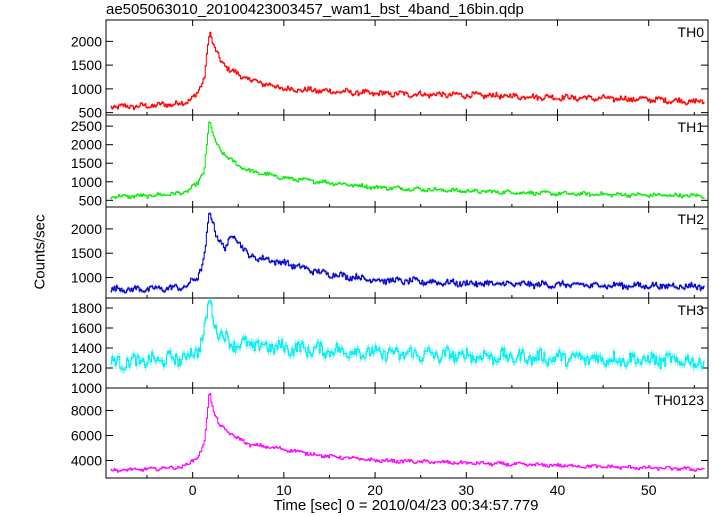 Image resolution: width=717 pixels, height=516 pixels. What do you see at coordinates (691, 219) in the screenshot?
I see `series-label-th2: TH2` at bounding box center [691, 219].